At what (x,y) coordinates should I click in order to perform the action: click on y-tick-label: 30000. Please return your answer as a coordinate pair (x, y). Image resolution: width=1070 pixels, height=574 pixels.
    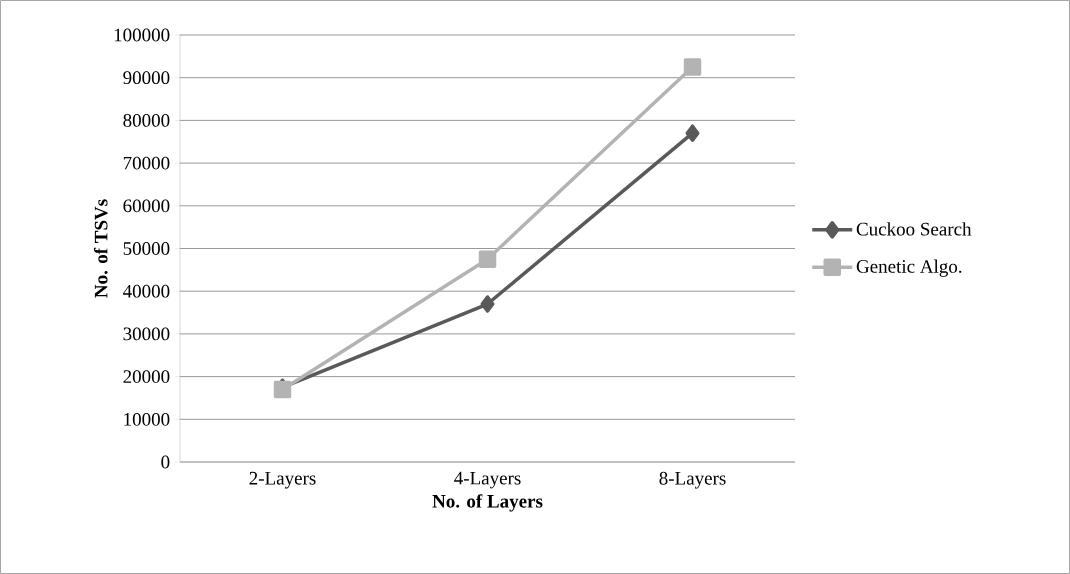
    Looking at the image, I should click on (146, 334).